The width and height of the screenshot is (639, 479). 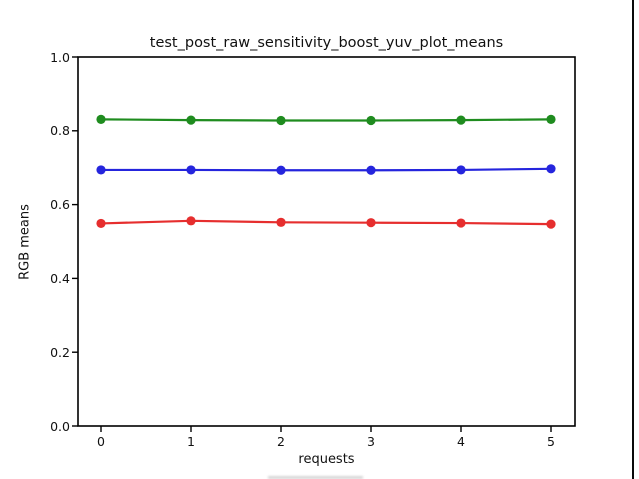 What do you see at coordinates (60, 278) in the screenshot?
I see `y-tick-label: 0.4` at bounding box center [60, 278].